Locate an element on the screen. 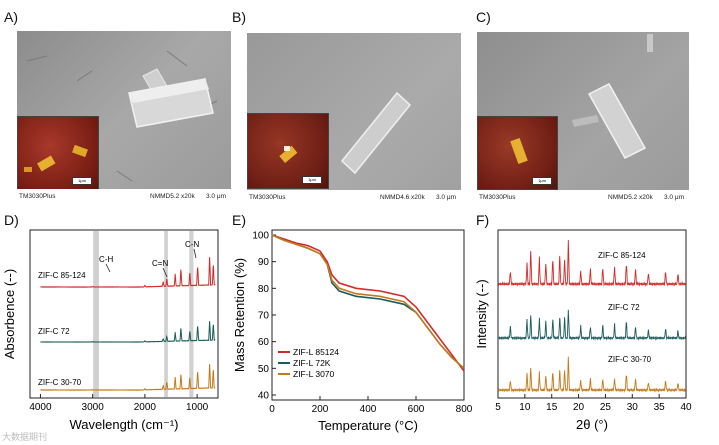 The height and width of the screenshot is (445, 719). ftir-series-1-label: ZIF-C 85-124 is located at coordinates (62, 275).